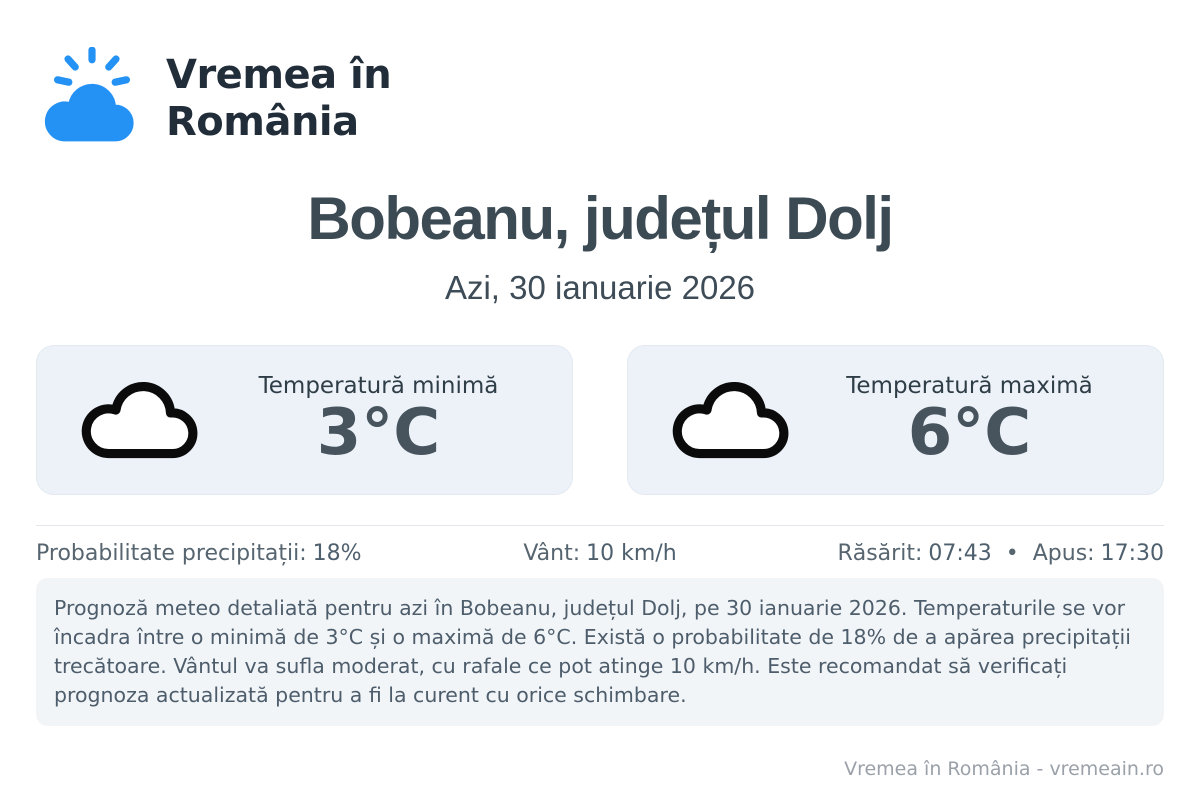 The width and height of the screenshot is (1200, 800). What do you see at coordinates (1132, 553) in the screenshot?
I see `sunset-value: 17:30` at bounding box center [1132, 553].